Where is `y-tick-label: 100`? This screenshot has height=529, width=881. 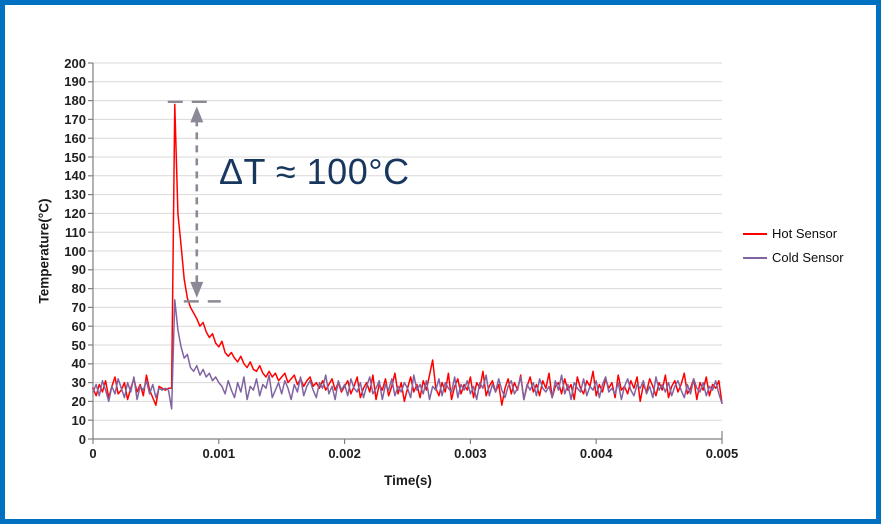
y-tick-label: 100 is located at coordinates (75, 251).